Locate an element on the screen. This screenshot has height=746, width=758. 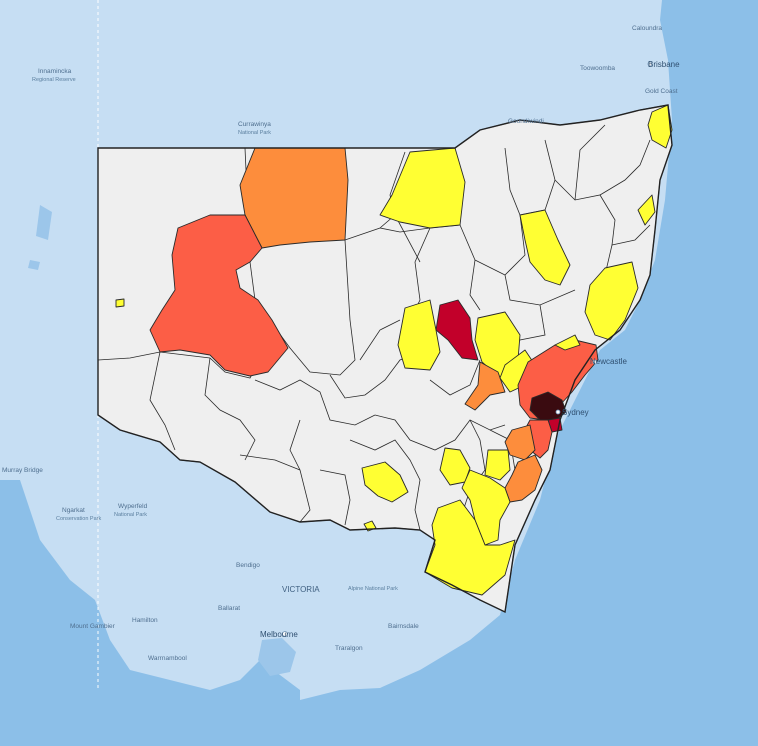
region-north-coast-yellow-b is located at coordinates (646, 210).